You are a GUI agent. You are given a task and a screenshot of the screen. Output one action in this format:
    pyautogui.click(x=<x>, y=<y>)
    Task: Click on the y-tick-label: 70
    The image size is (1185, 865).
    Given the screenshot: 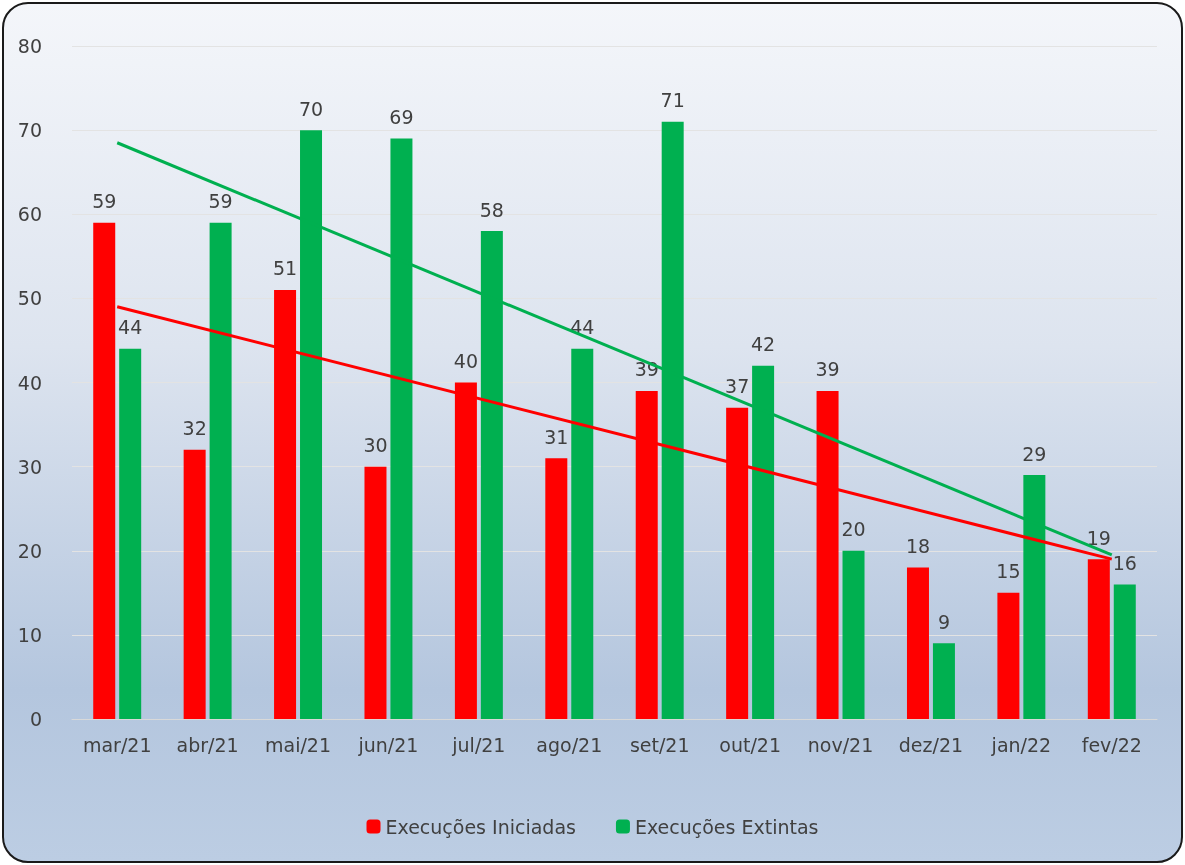 What is the action you would take?
    pyautogui.click(x=29, y=130)
    